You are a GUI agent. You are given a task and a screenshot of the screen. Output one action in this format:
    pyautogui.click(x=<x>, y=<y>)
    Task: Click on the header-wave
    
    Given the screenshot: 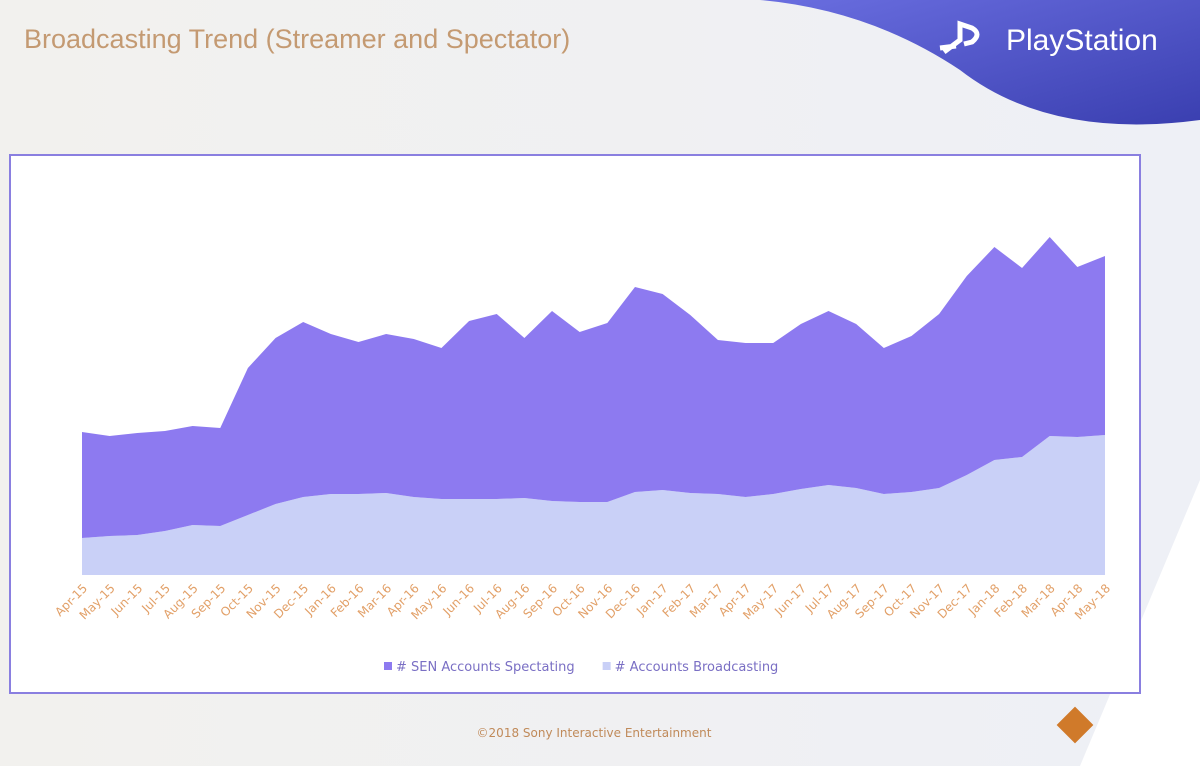 What is the action you would take?
    pyautogui.click(x=980, y=62)
    